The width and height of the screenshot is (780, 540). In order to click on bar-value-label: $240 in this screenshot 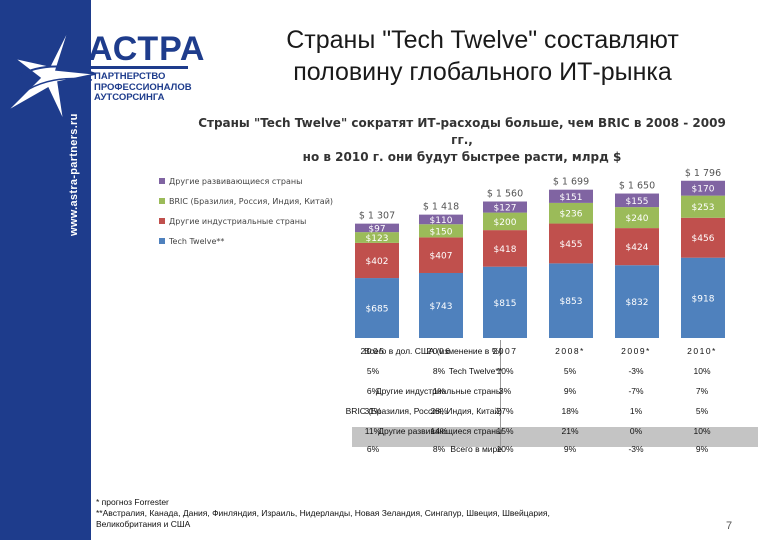, I will do `click(637, 219)`.